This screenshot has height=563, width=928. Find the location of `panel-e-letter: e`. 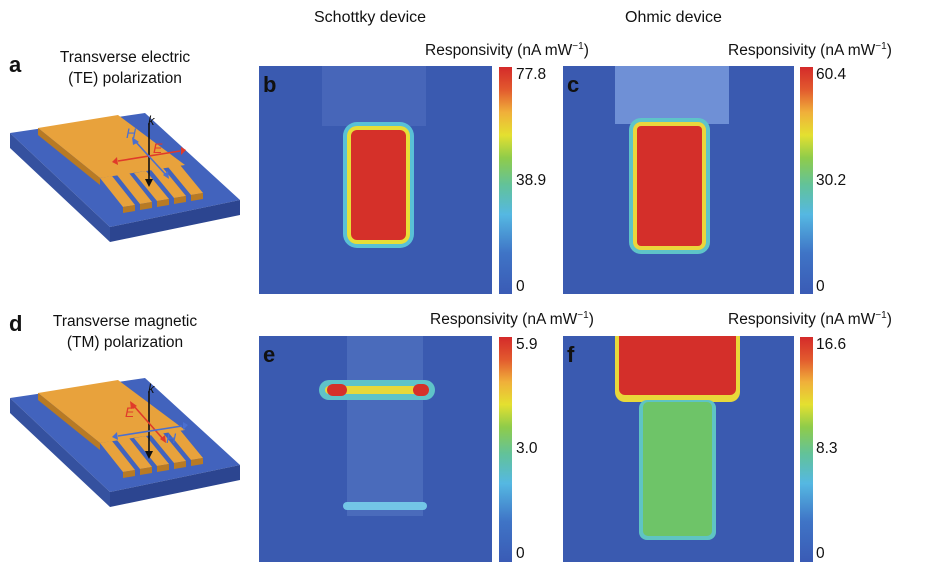

panel-e-letter: e is located at coordinates (269, 354).